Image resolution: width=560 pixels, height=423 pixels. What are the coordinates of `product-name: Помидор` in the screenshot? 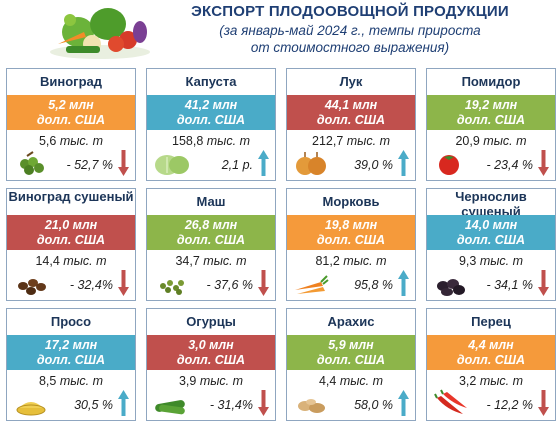 It's located at (491, 81).